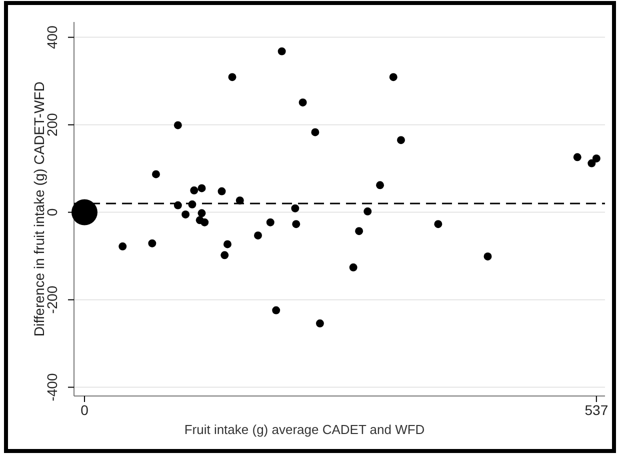 The height and width of the screenshot is (457, 618). I want to click on y-tick-label: 0, so click(52, 212).